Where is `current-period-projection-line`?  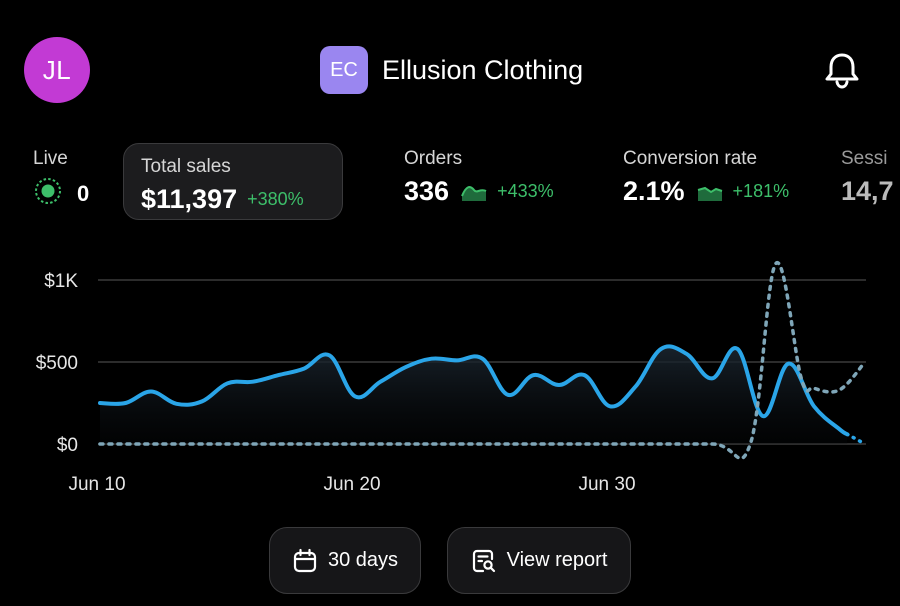
current-period-projection-line is located at coordinates (856, 439).